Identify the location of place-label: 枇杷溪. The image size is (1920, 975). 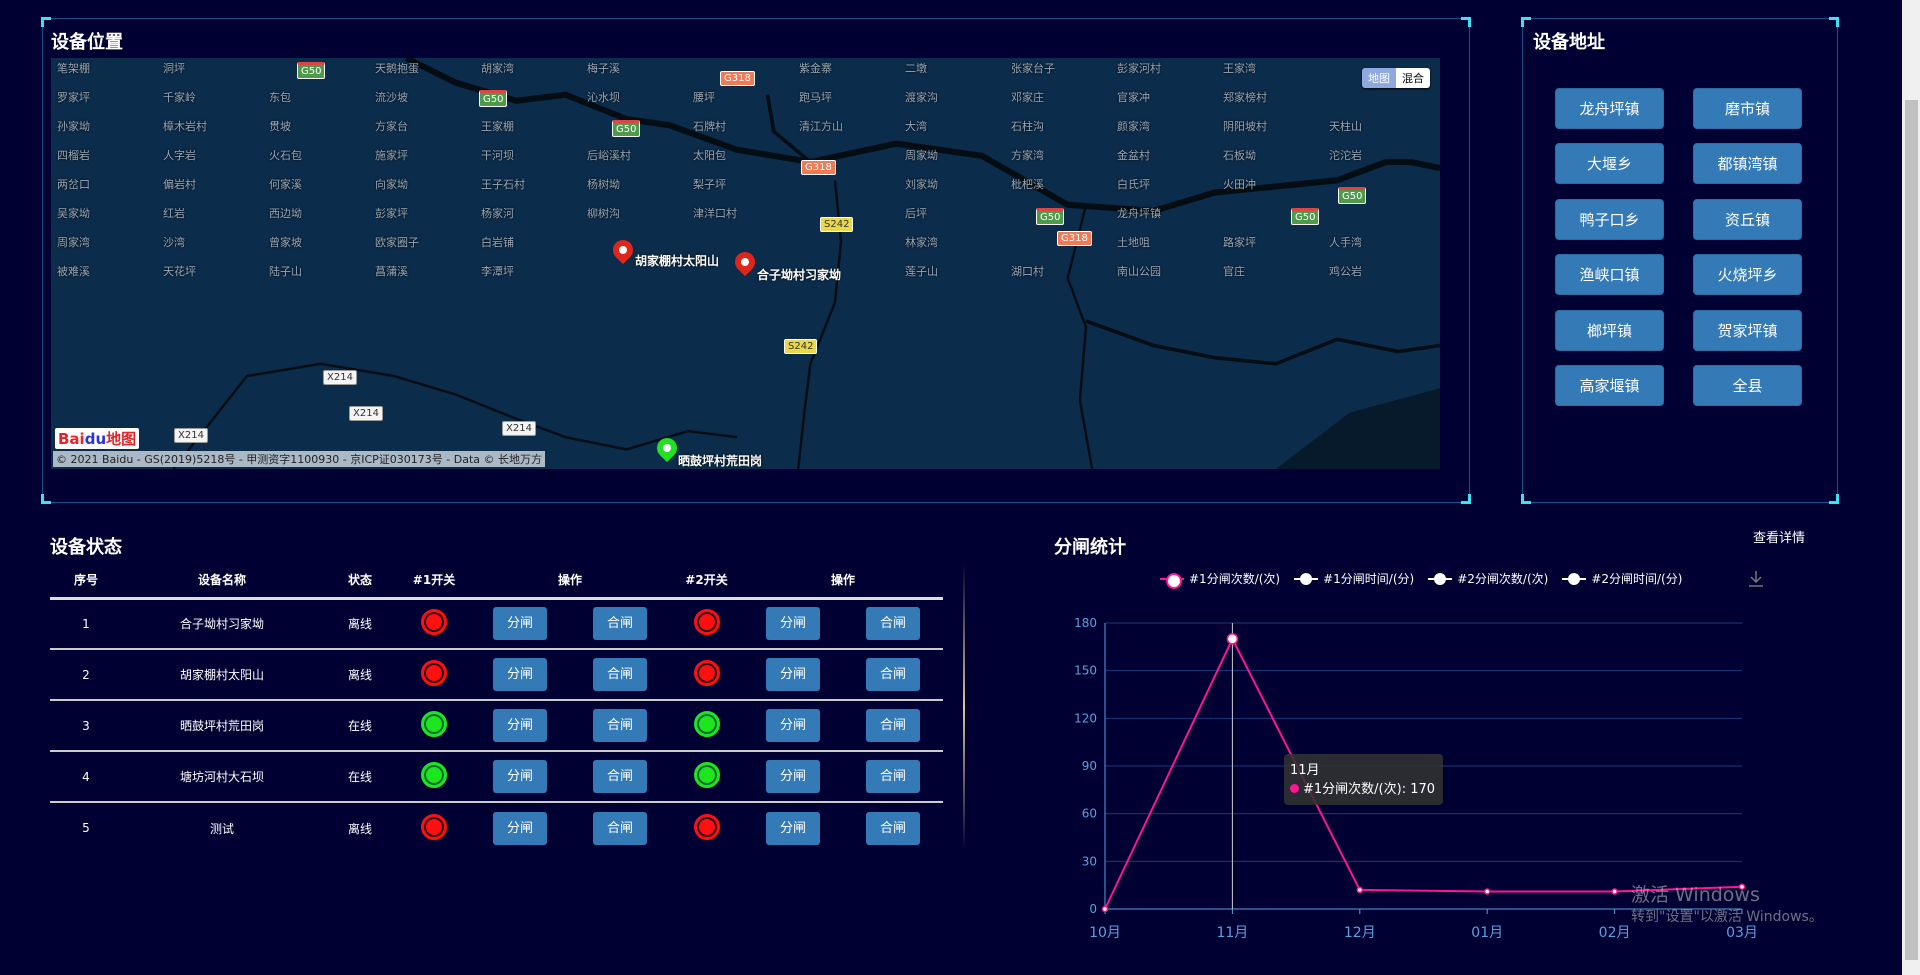
(1027, 184).